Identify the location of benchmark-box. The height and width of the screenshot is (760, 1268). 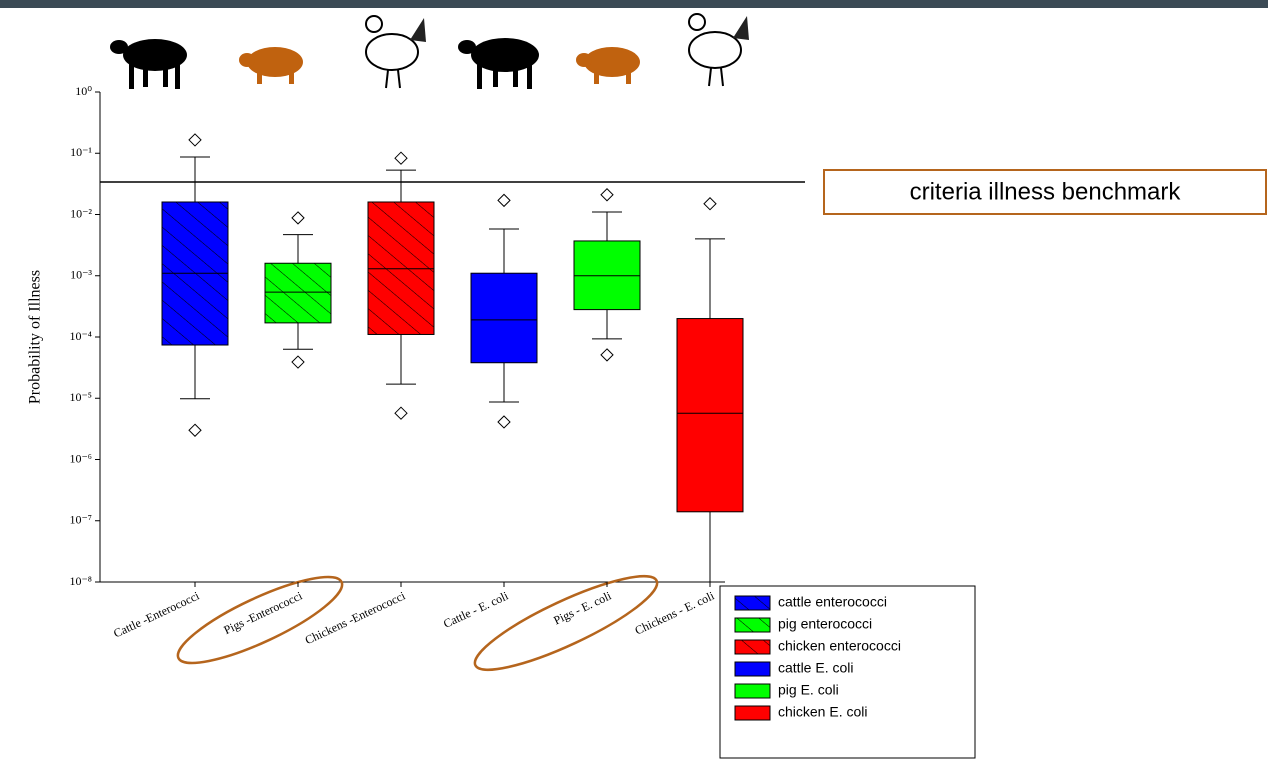
(1045, 192).